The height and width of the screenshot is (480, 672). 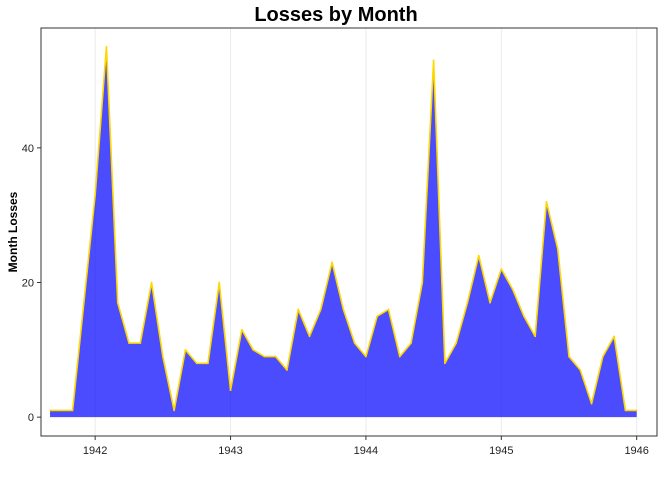 I want to click on y-axis: 0 20 40, so click(x=31, y=283).